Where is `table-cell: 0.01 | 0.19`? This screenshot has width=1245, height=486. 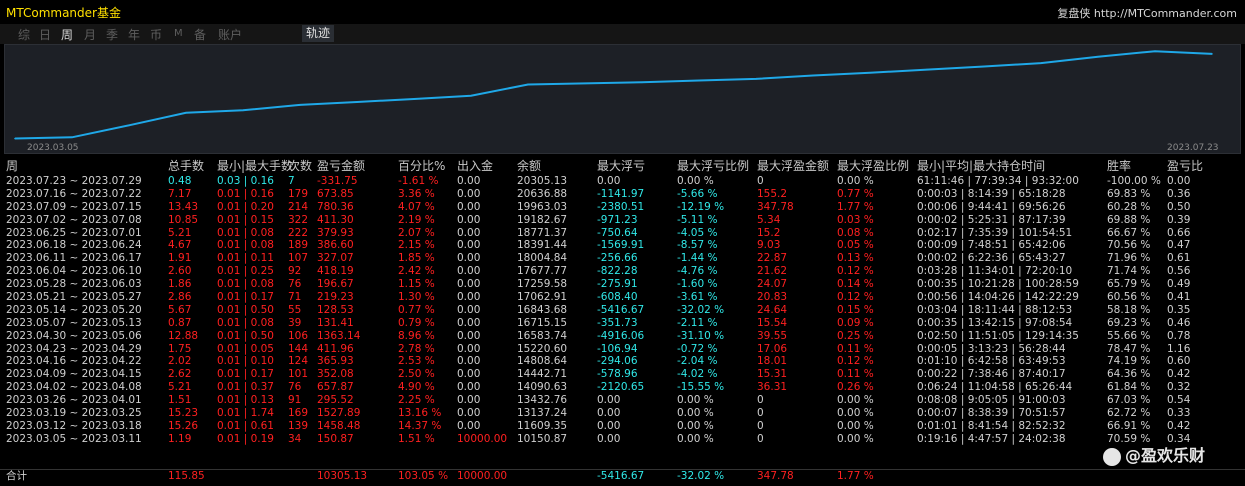
table-cell: 0.01 | 0.19 is located at coordinates (245, 438).